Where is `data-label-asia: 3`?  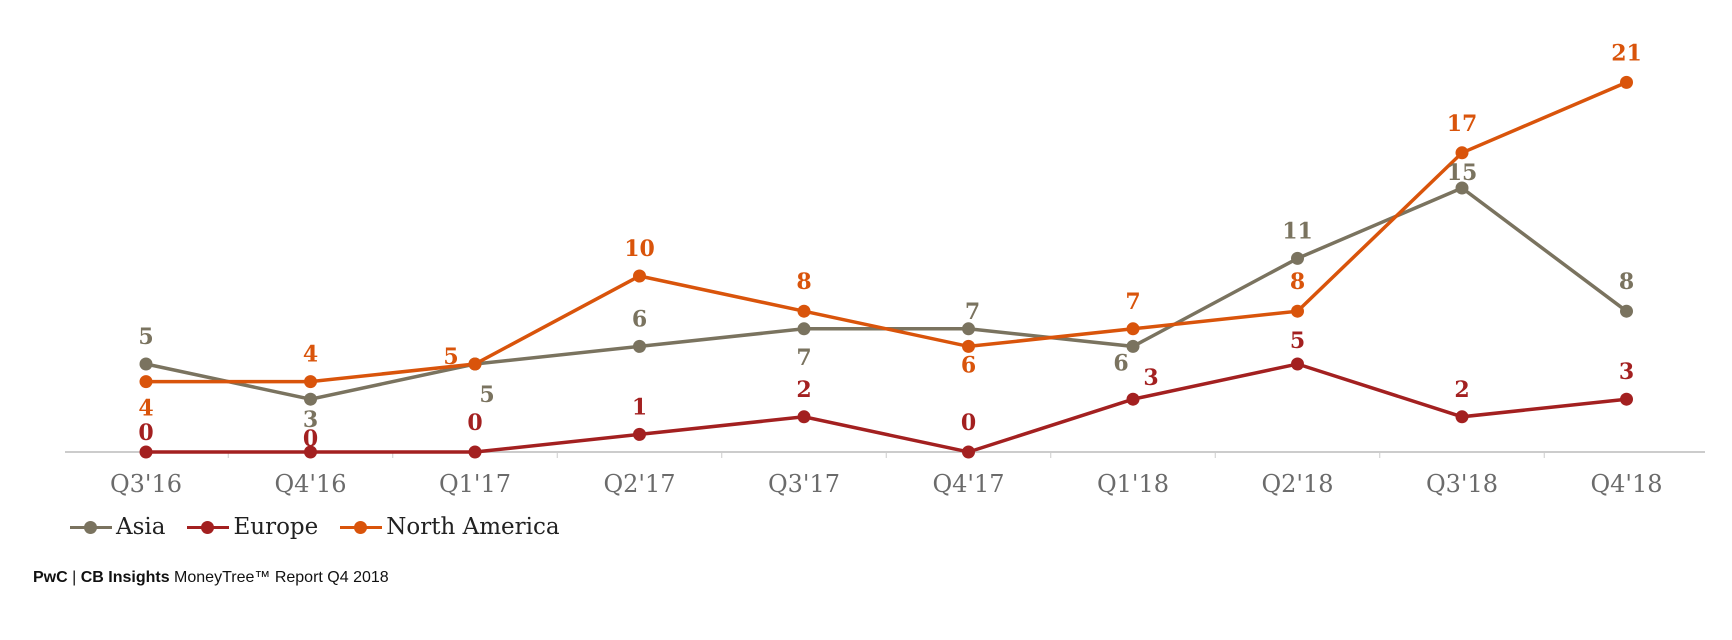 data-label-asia: 3 is located at coordinates (310, 420).